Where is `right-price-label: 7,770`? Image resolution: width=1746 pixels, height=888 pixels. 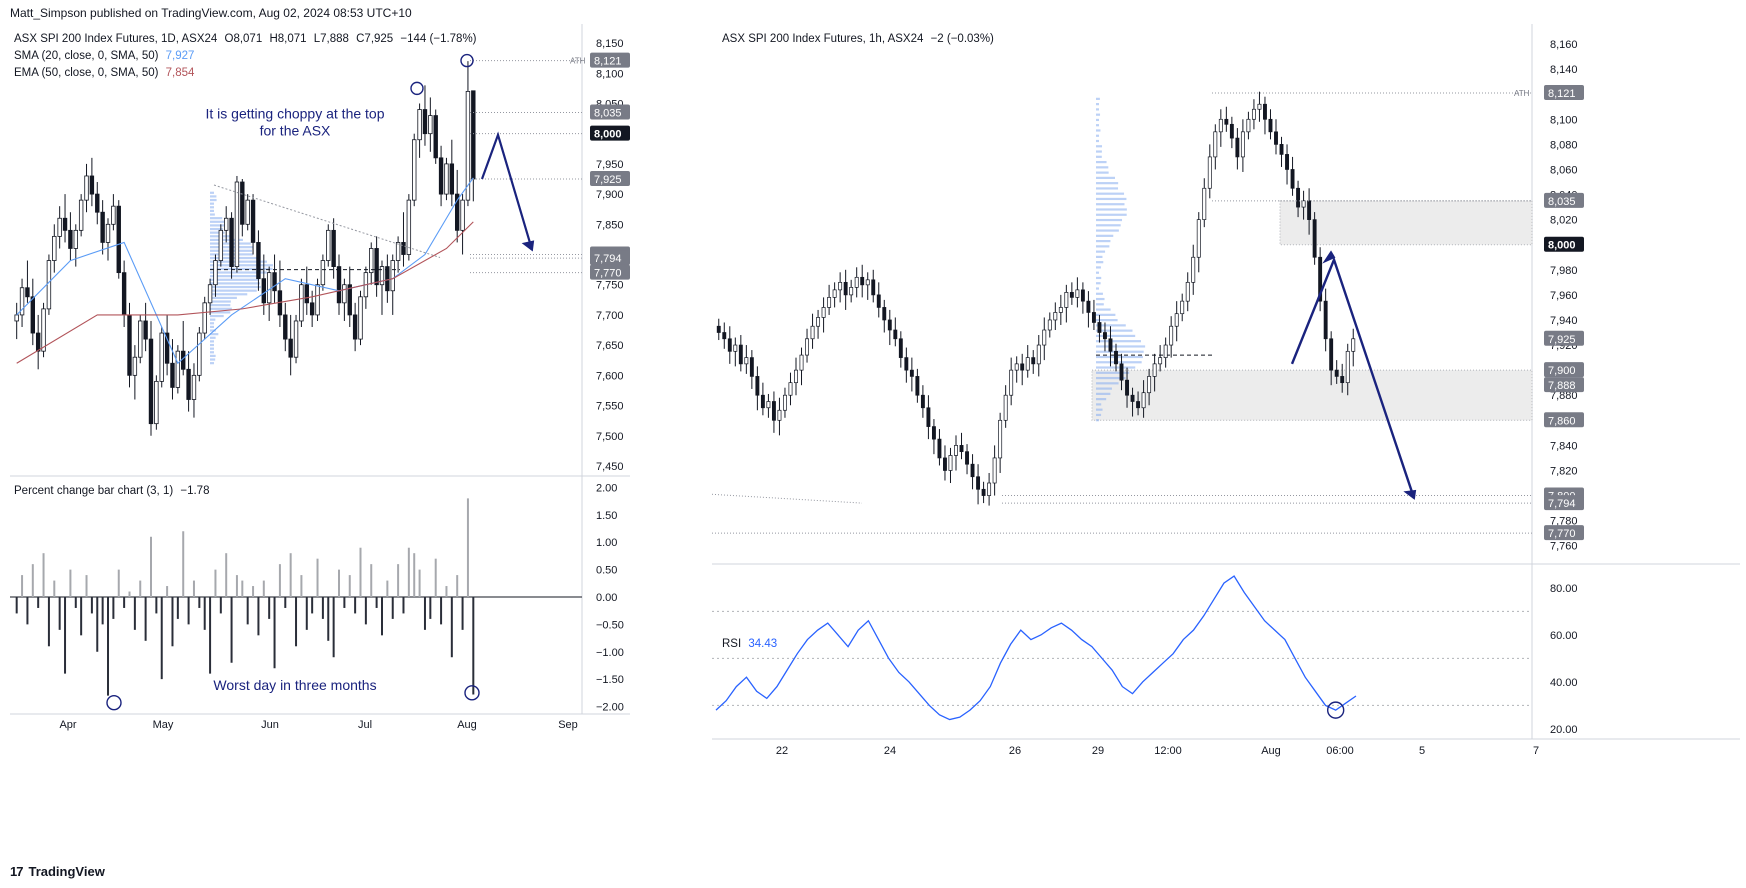
right-price-label: 7,770 is located at coordinates (1562, 534).